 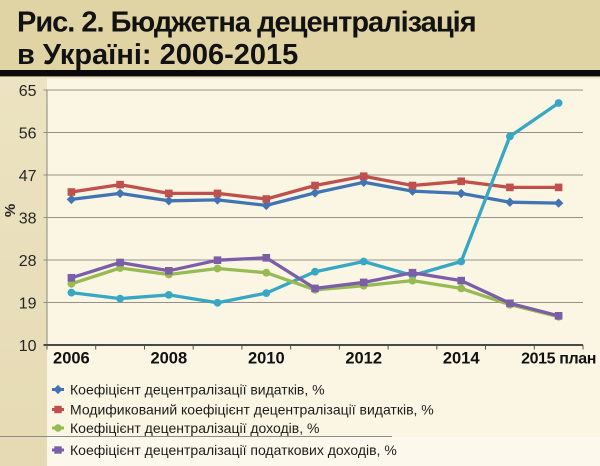 I want to click on svg-text: в Україні: 2006-2015, so click(x=157, y=55).